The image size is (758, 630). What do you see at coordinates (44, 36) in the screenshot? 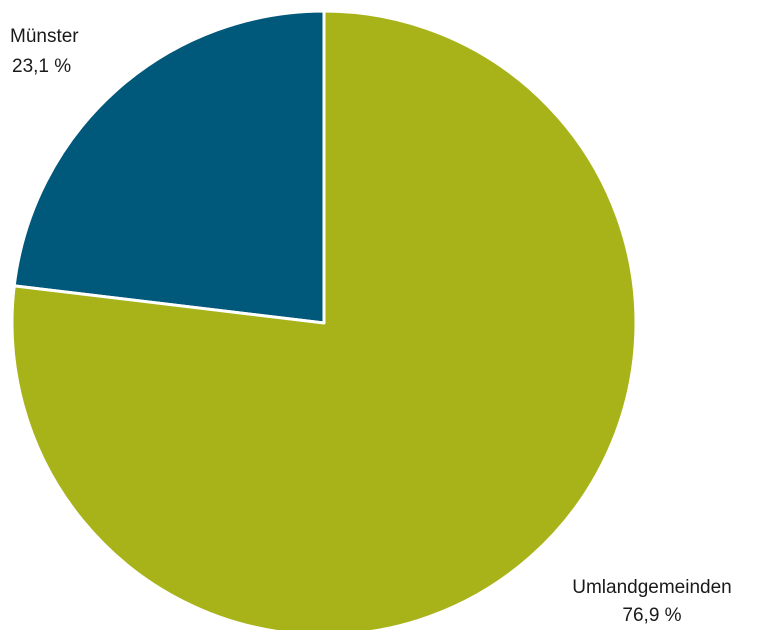
I see `slice-label-muenster-name: Münster` at bounding box center [44, 36].